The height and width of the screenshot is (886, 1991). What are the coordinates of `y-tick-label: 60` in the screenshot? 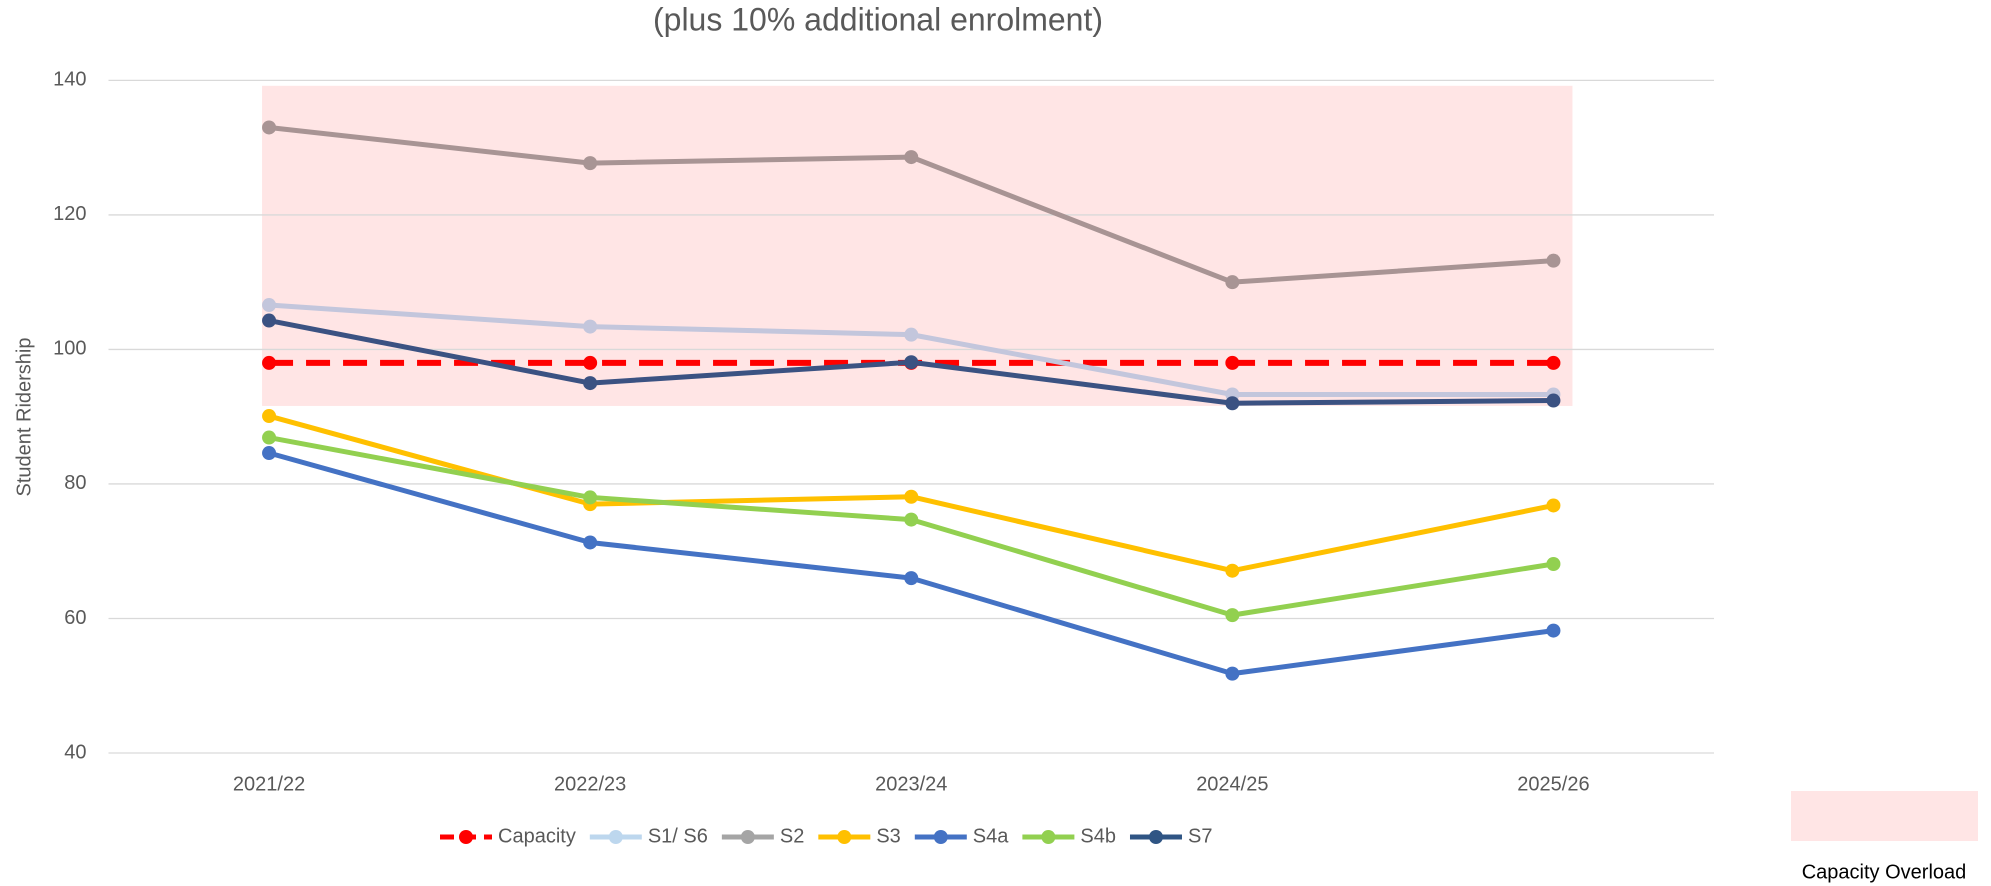 It's located at (75, 618).